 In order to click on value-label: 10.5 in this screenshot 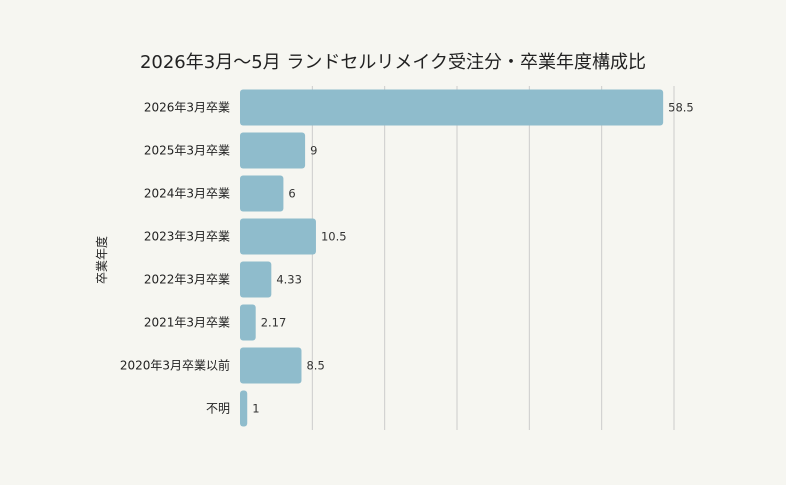, I will do `click(334, 237)`.